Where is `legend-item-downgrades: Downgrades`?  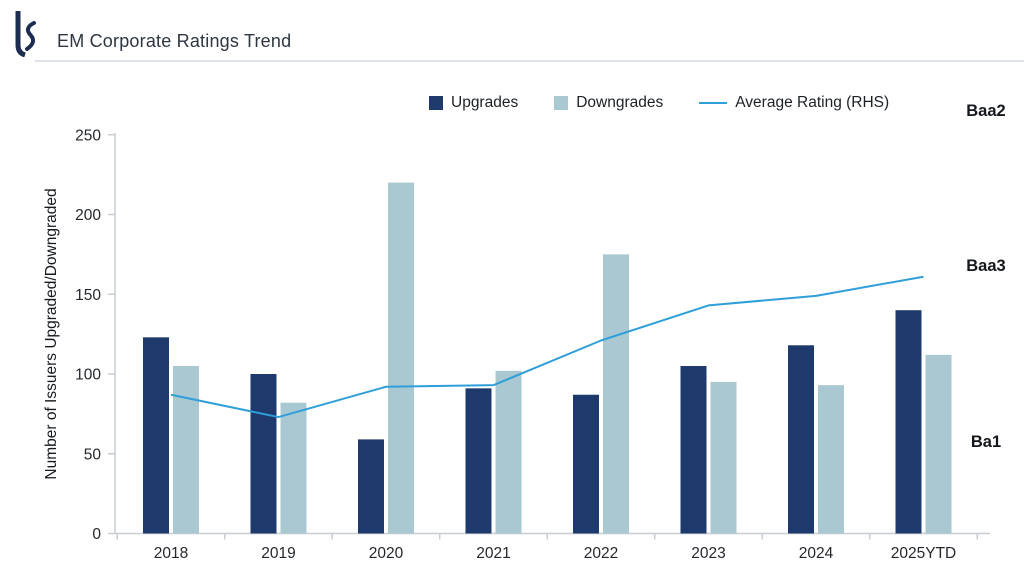 legend-item-downgrades: Downgrades is located at coordinates (608, 103).